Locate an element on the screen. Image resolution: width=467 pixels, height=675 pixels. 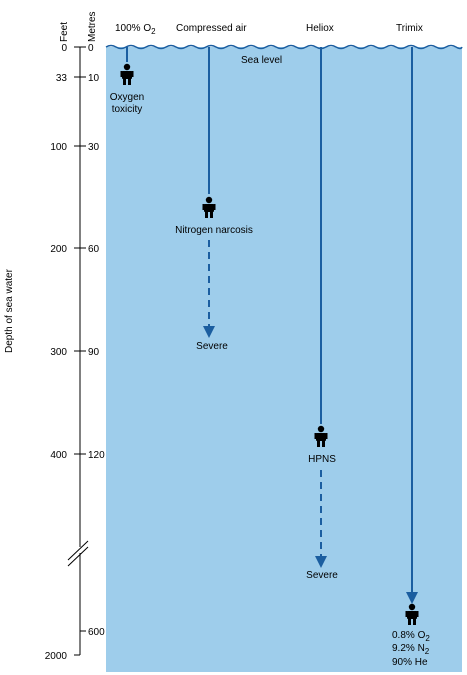
metre-tick-label: 90 is located at coordinates (94, 352).